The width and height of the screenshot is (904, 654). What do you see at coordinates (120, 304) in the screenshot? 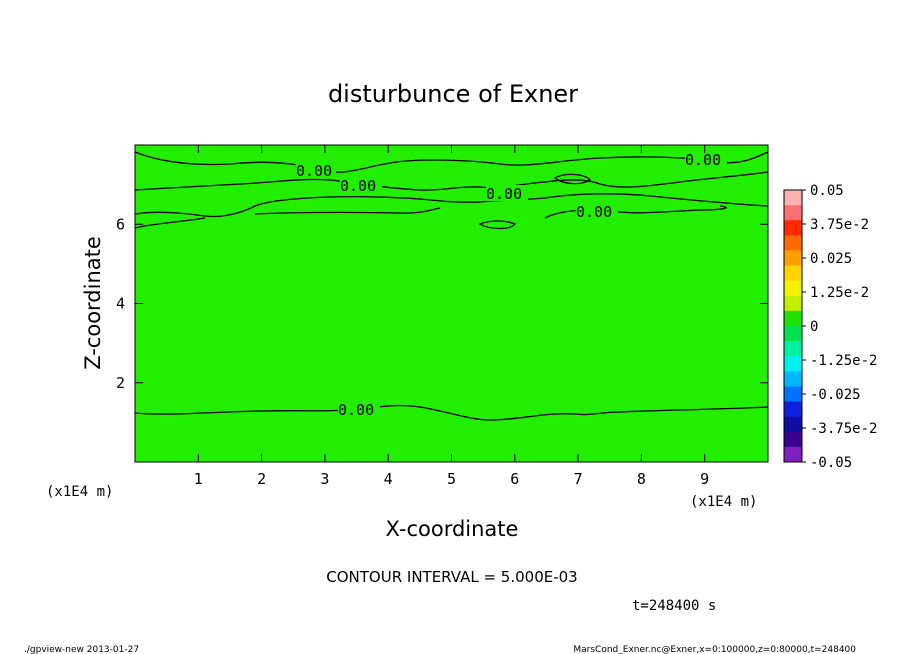
I see `y-tick-label: 4` at bounding box center [120, 304].